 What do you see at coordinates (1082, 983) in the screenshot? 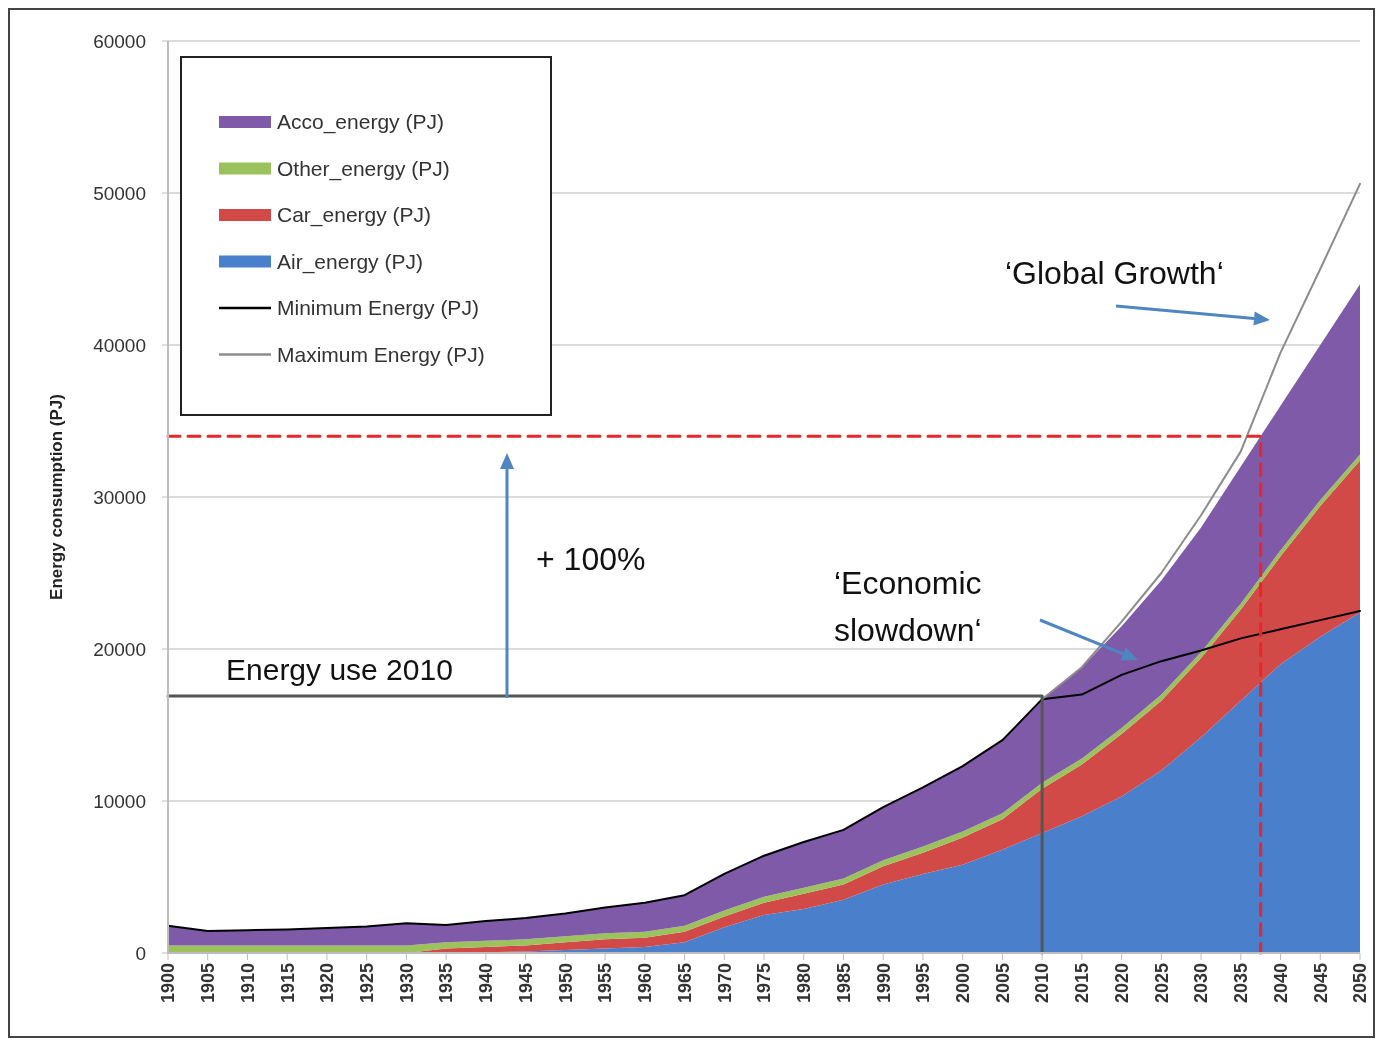
I see `x-tick-label: 2015` at bounding box center [1082, 983].